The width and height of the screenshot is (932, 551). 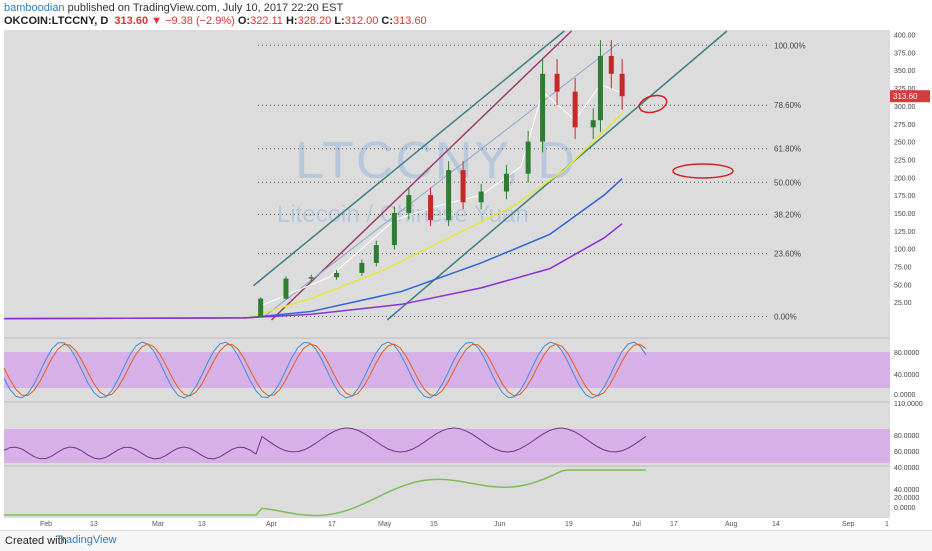 I want to click on tradingview-logo: TradingView, so click(x=86, y=540).